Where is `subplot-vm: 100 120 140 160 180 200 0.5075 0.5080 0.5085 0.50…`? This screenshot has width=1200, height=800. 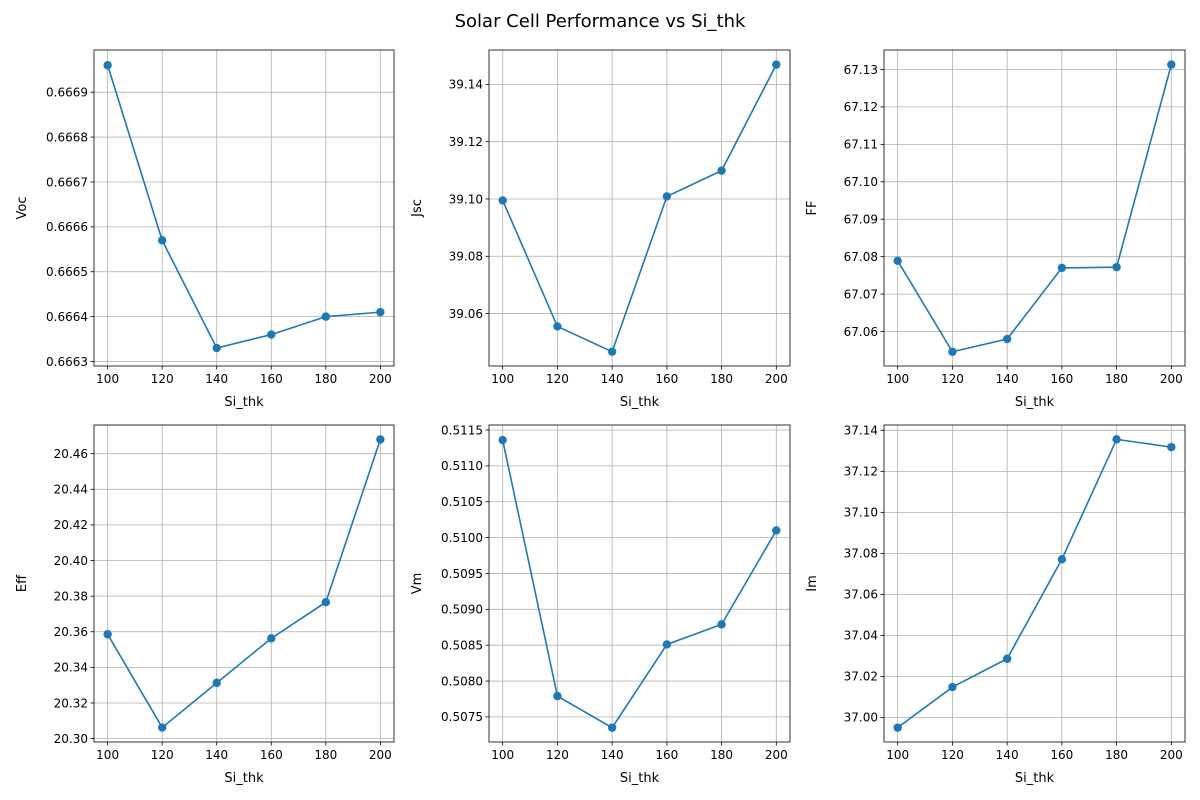
subplot-vm: 100 120 140 160 180 200 0.5075 0.5080 0.5085 0.50… is located at coordinates (600, 604).